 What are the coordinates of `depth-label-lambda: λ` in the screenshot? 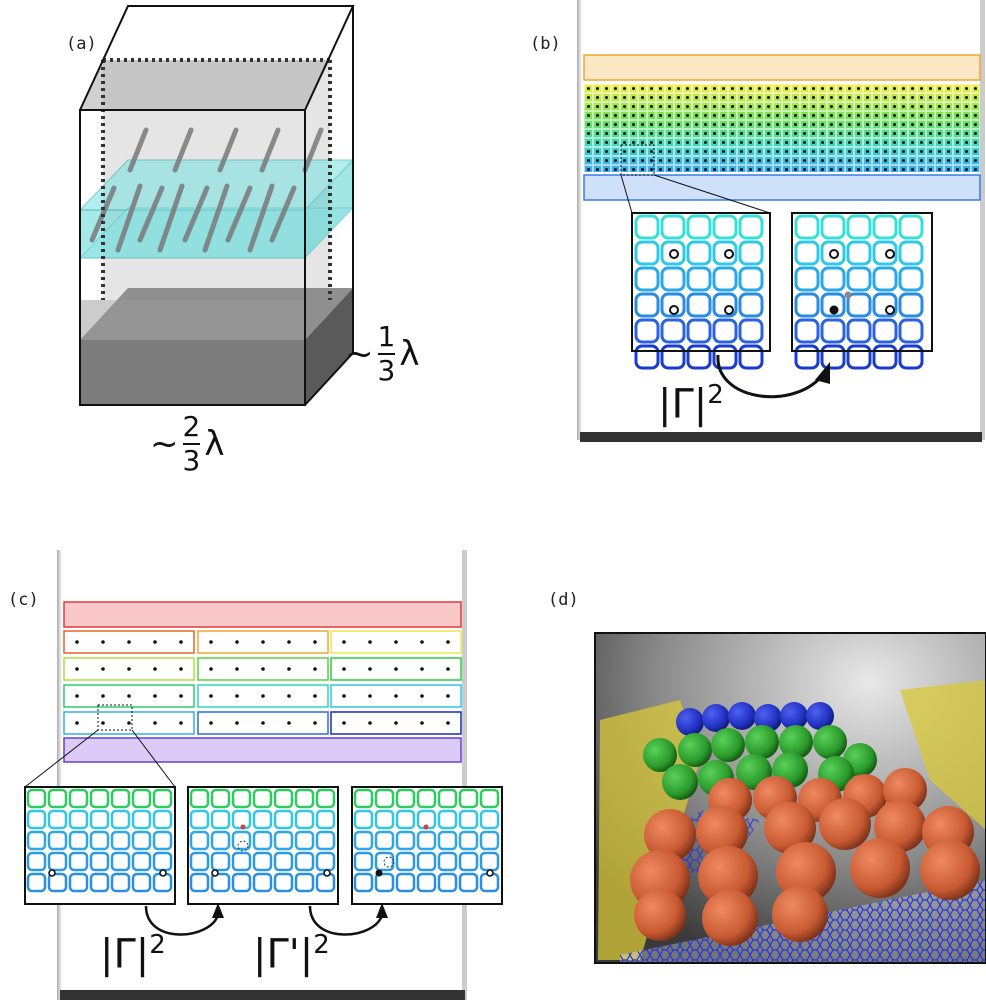 It's located at (409, 354).